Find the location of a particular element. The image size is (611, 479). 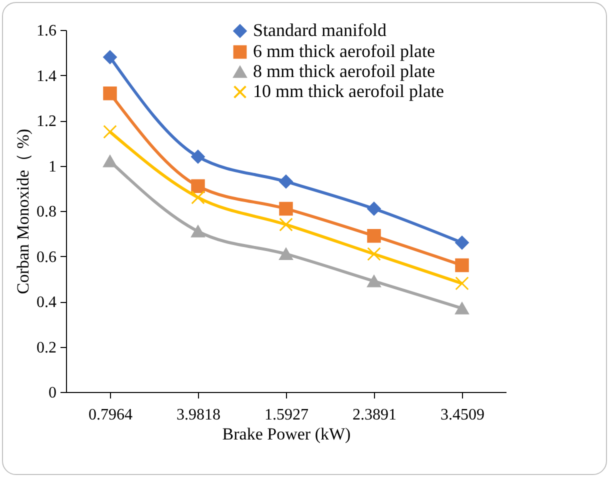

y-tick-label: 1.2 is located at coordinates (46, 121).